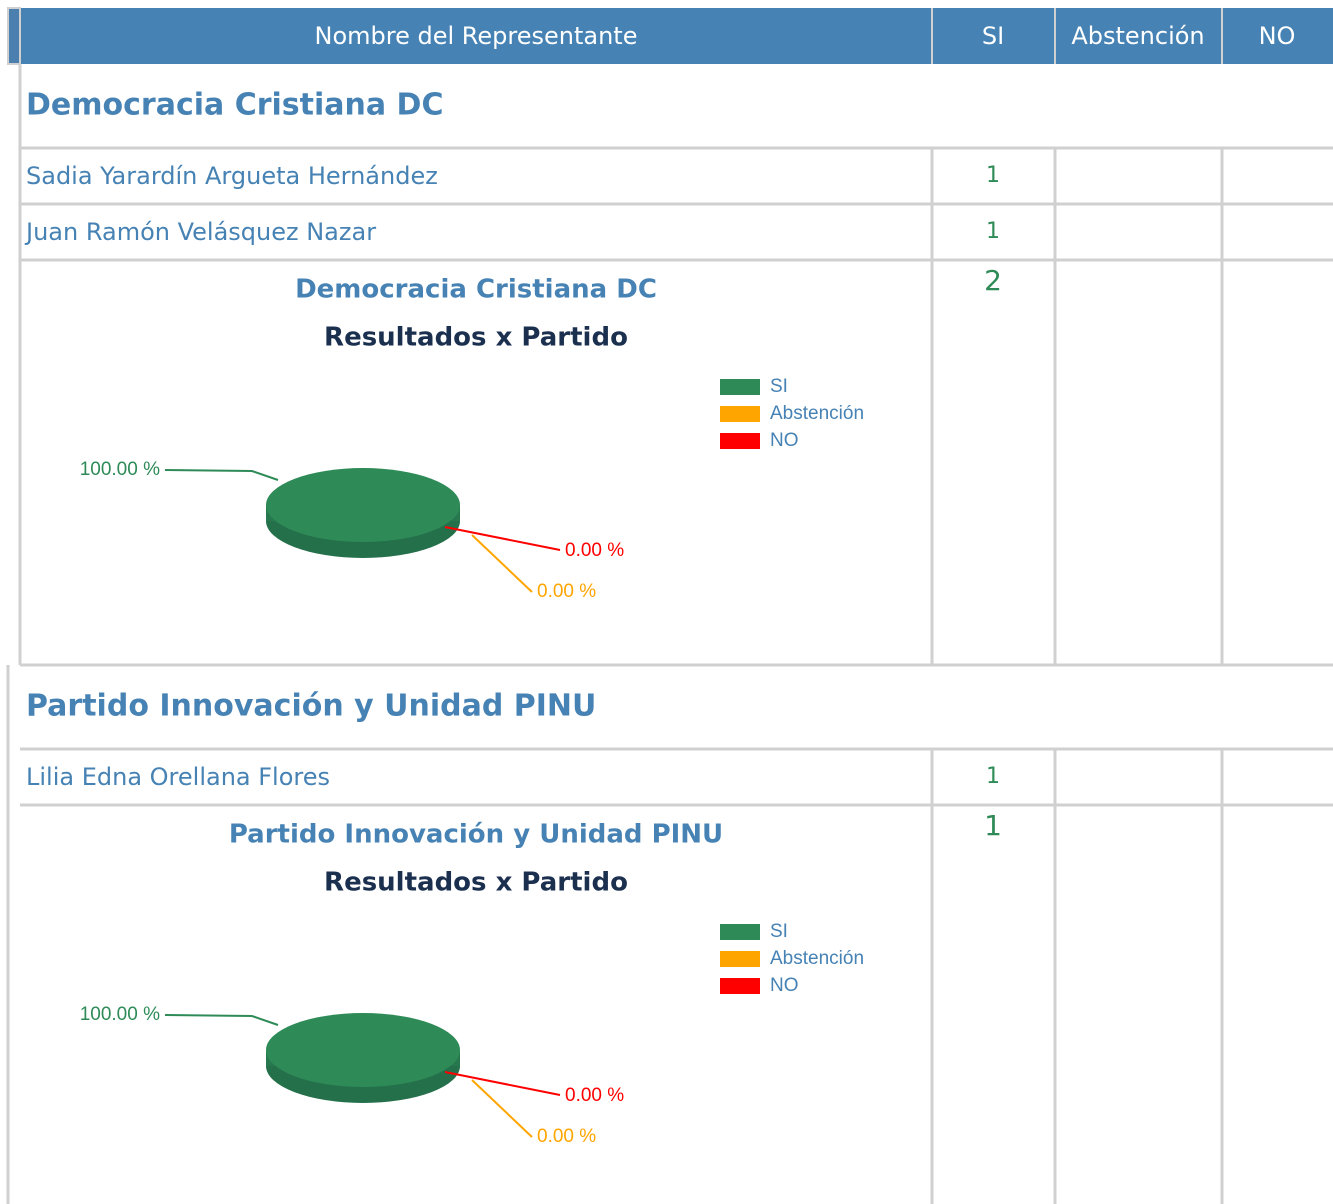  Describe the element at coordinates (1137, 36) in the screenshot. I see `column-header: Abstención` at that location.